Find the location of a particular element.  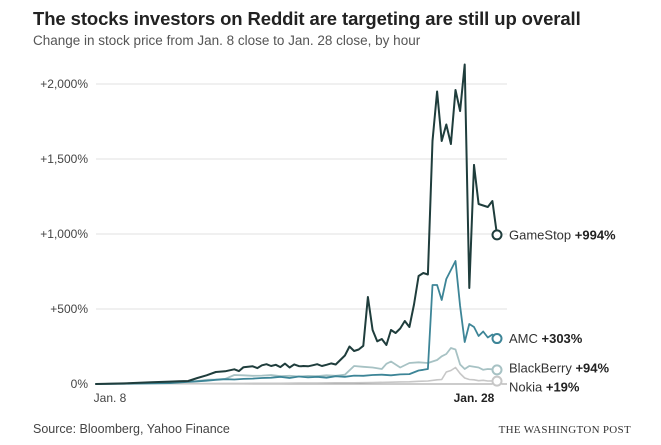

y-tick-label: +1,000% is located at coordinates (64, 234).